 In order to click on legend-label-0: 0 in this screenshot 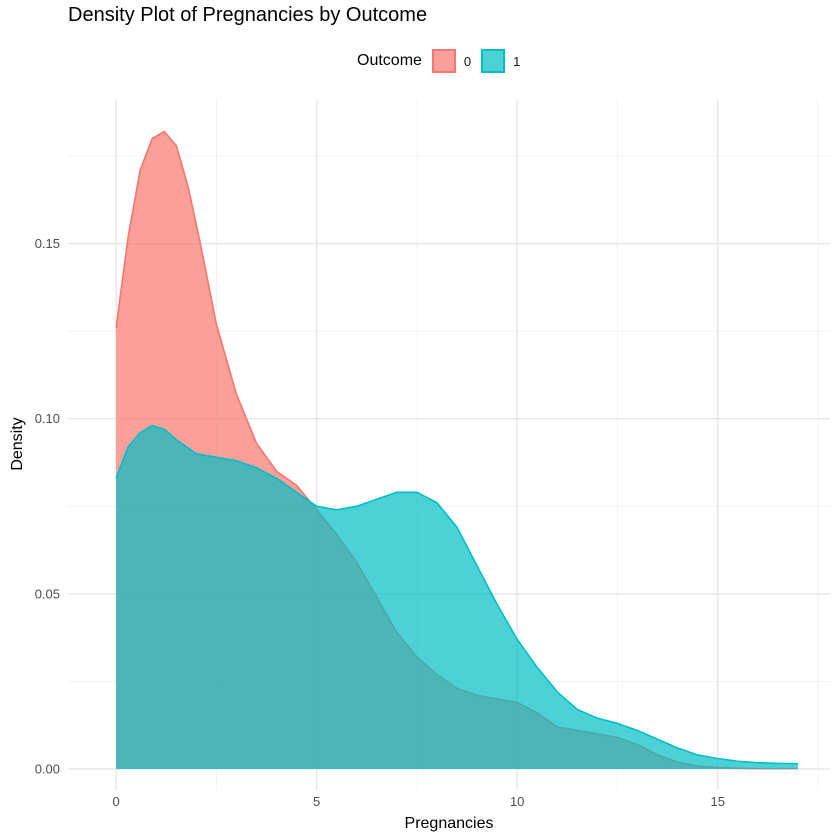, I will do `click(467, 61)`.